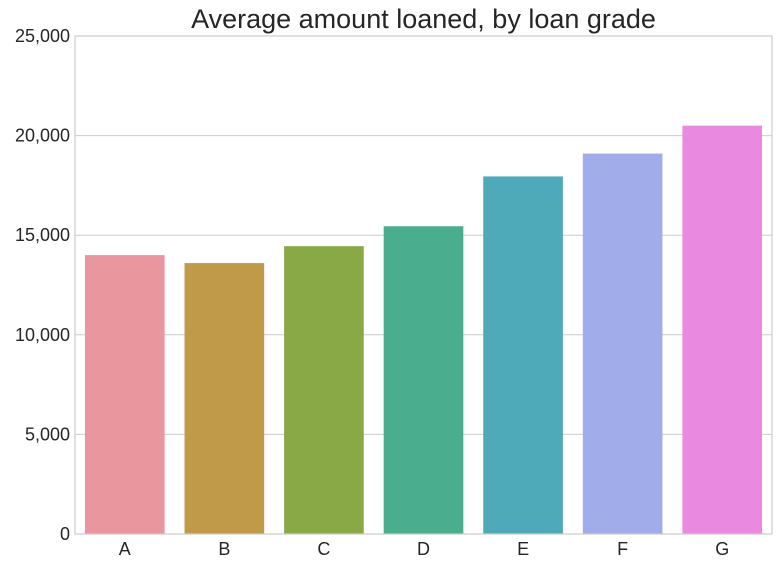  What do you see at coordinates (125, 549) in the screenshot?
I see `x-tick-label: A` at bounding box center [125, 549].